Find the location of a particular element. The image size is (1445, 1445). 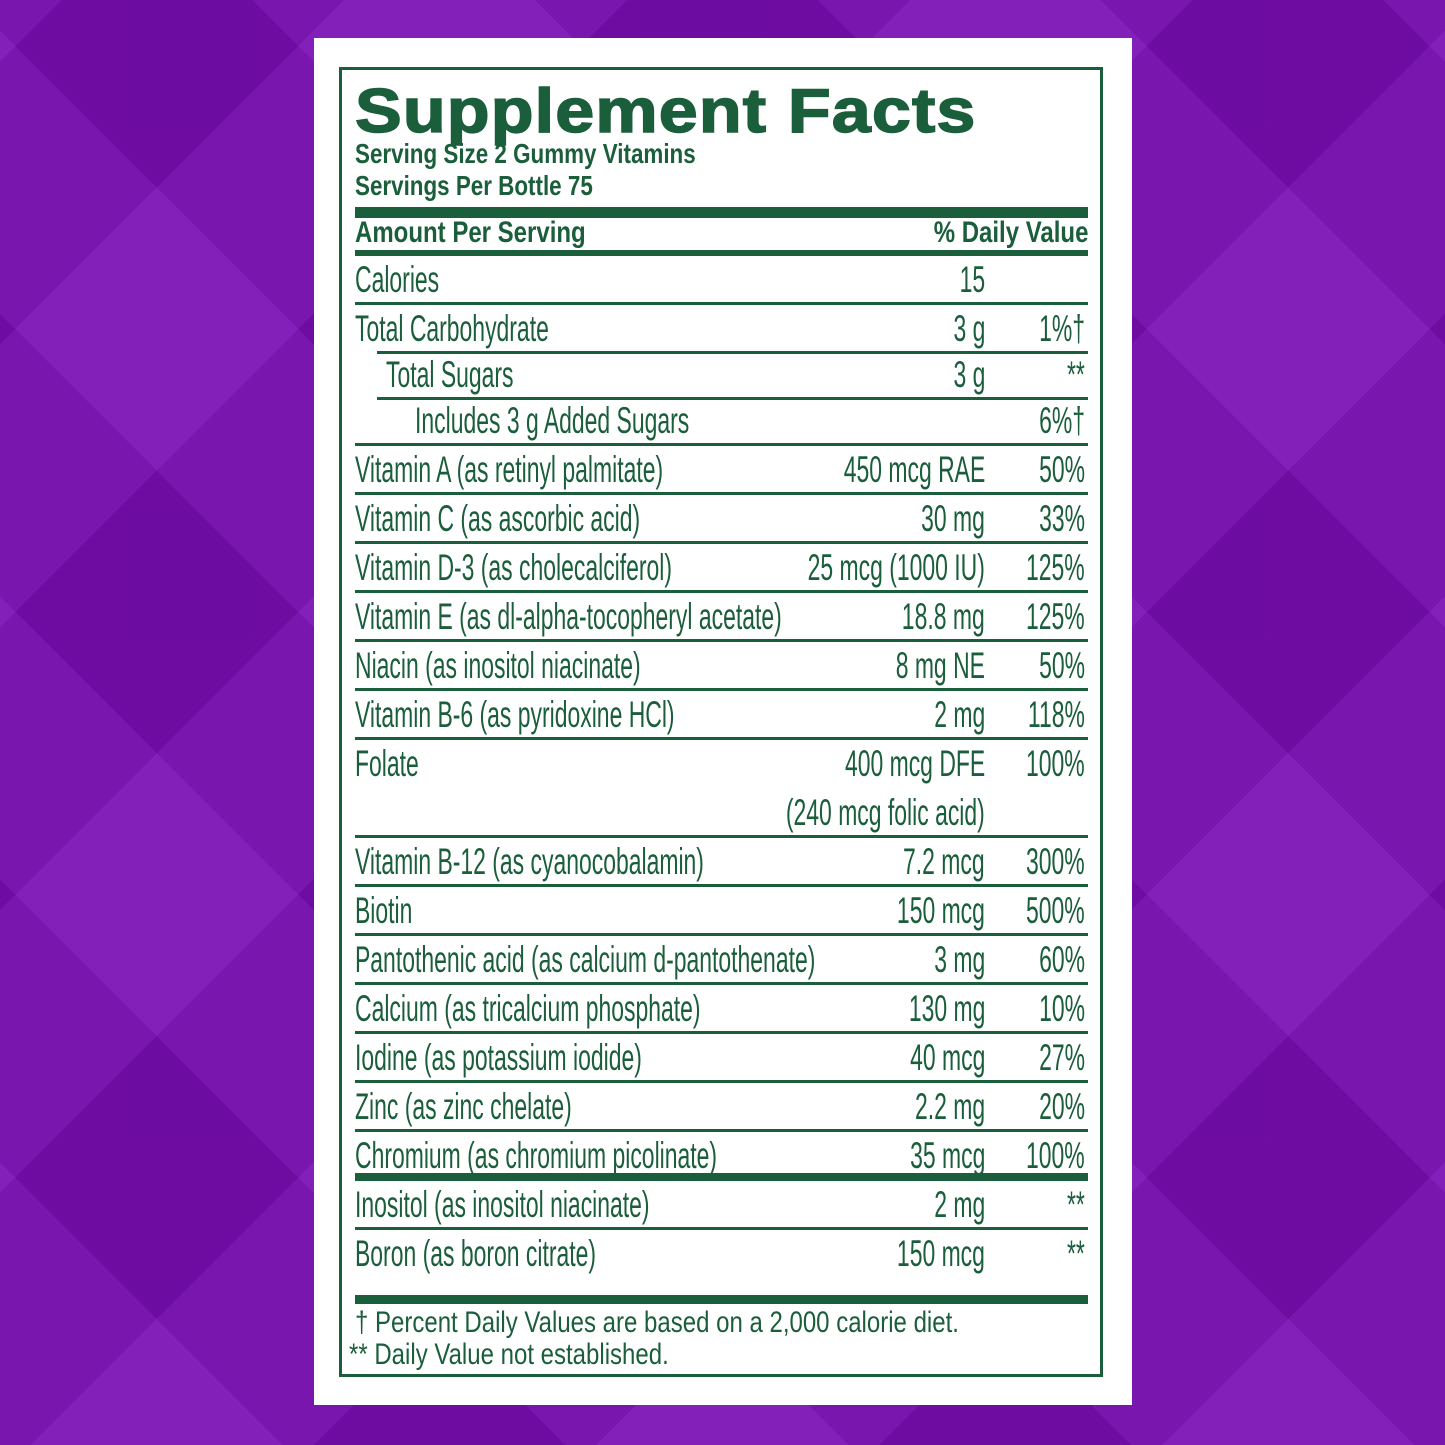

nutrient-daily-value: 118% is located at coordinates (1056, 714).